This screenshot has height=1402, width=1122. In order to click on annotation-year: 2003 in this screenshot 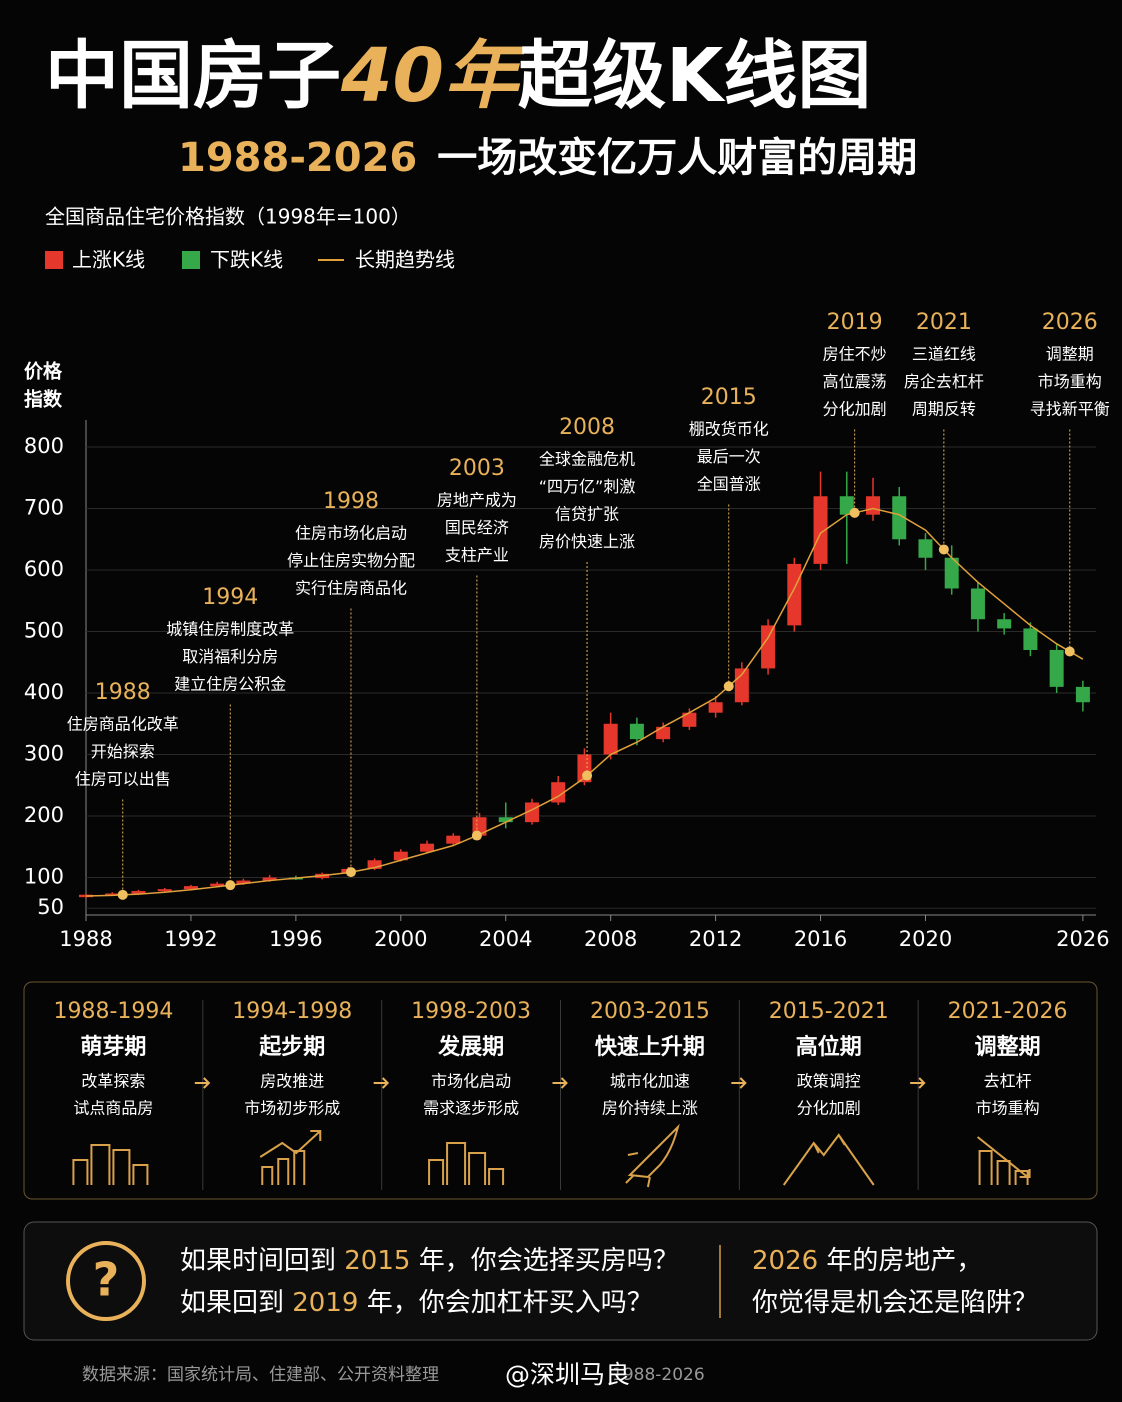, I will do `click(477, 468)`.